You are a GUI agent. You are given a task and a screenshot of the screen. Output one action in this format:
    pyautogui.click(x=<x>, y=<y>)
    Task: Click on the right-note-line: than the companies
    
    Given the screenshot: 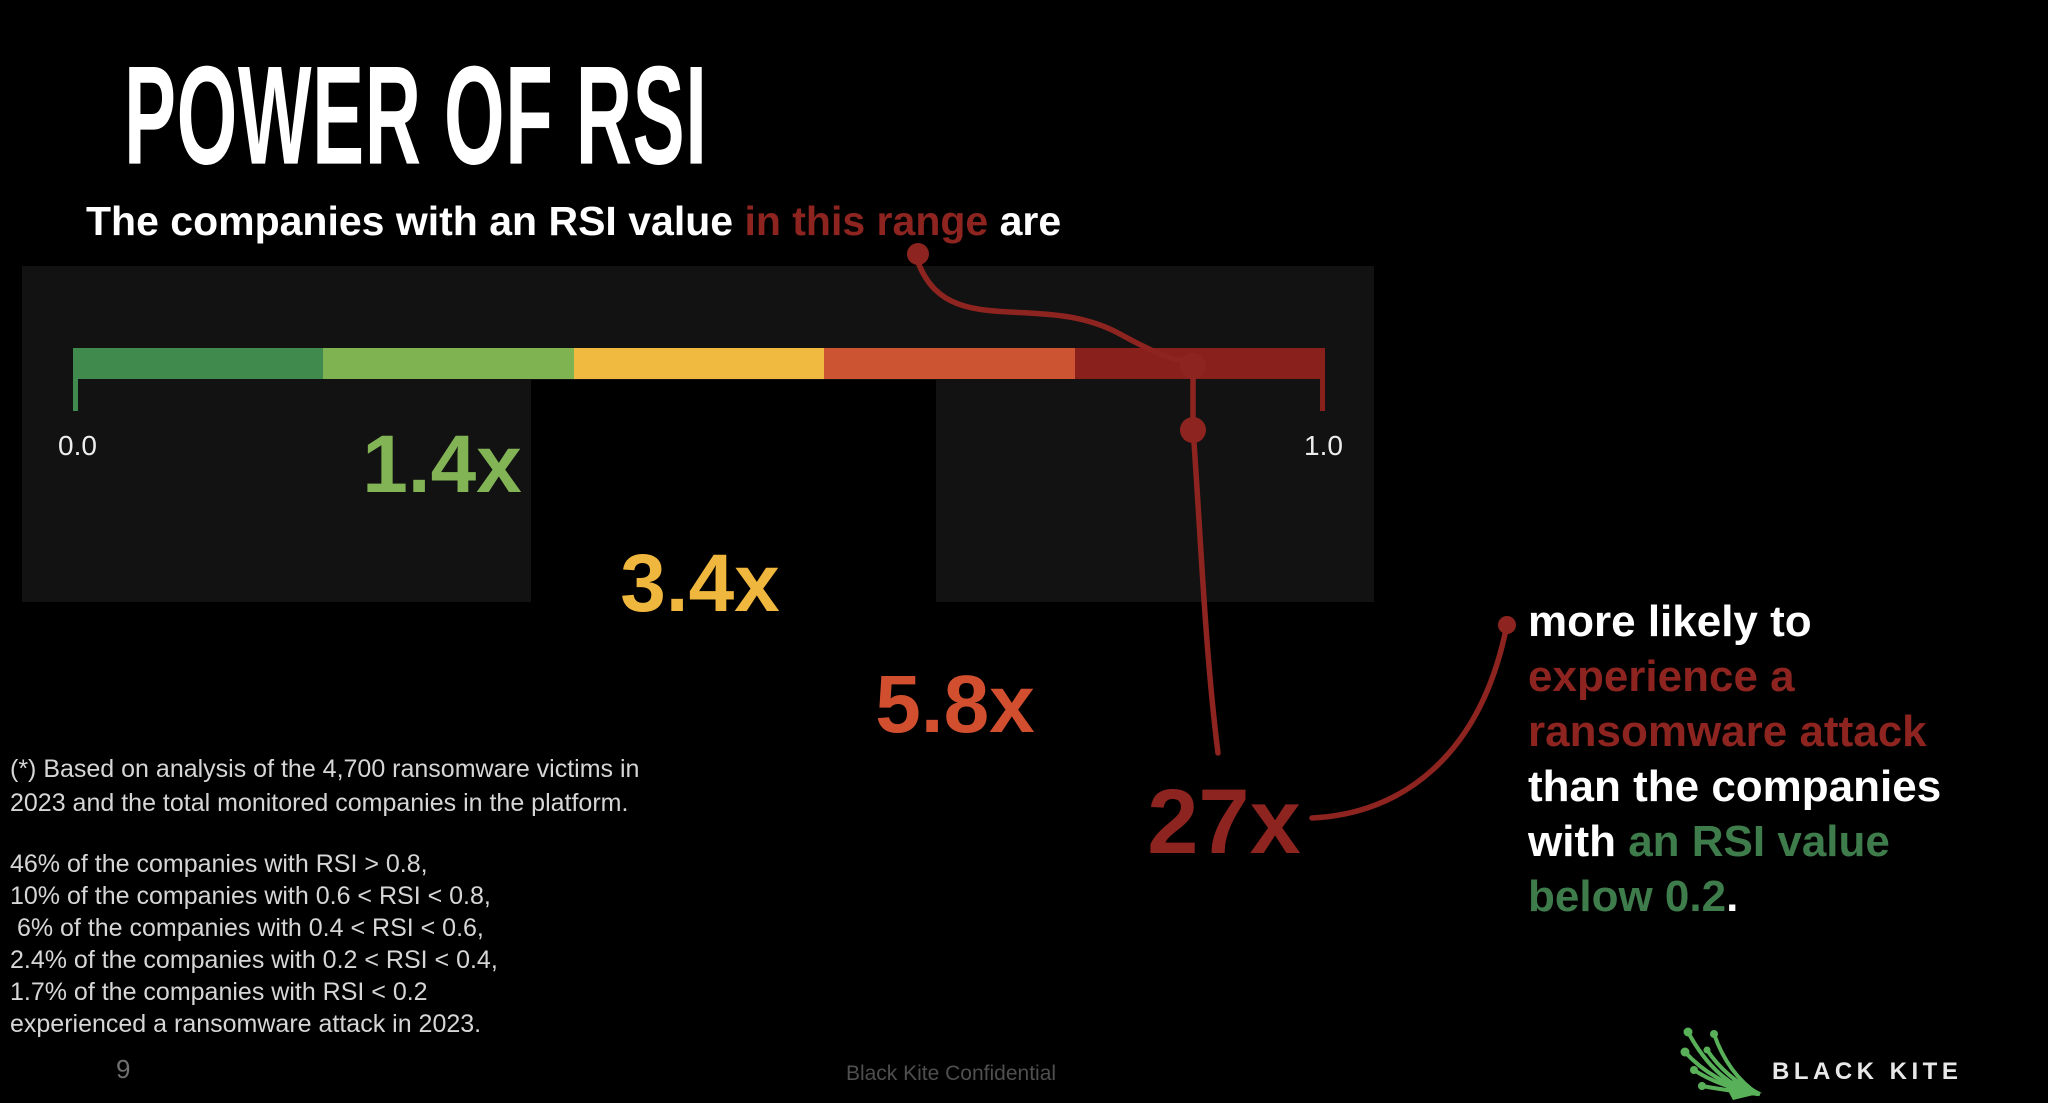 What is the action you would take?
    pyautogui.click(x=1735, y=786)
    